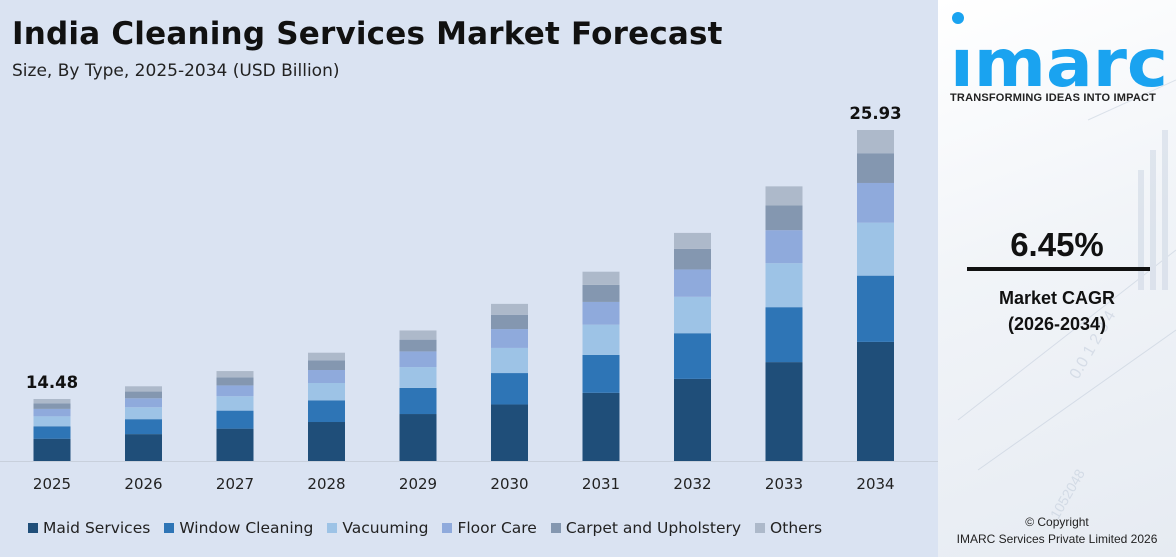 This screenshot has width=1176, height=557. I want to click on legend-item-others: Others, so click(788, 528).